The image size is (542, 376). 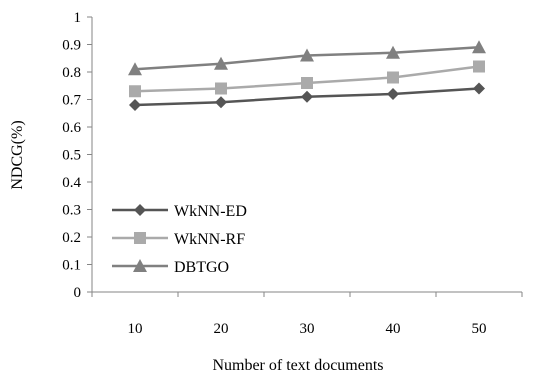 I want to click on x-tick-label: 10, so click(x=135, y=329).